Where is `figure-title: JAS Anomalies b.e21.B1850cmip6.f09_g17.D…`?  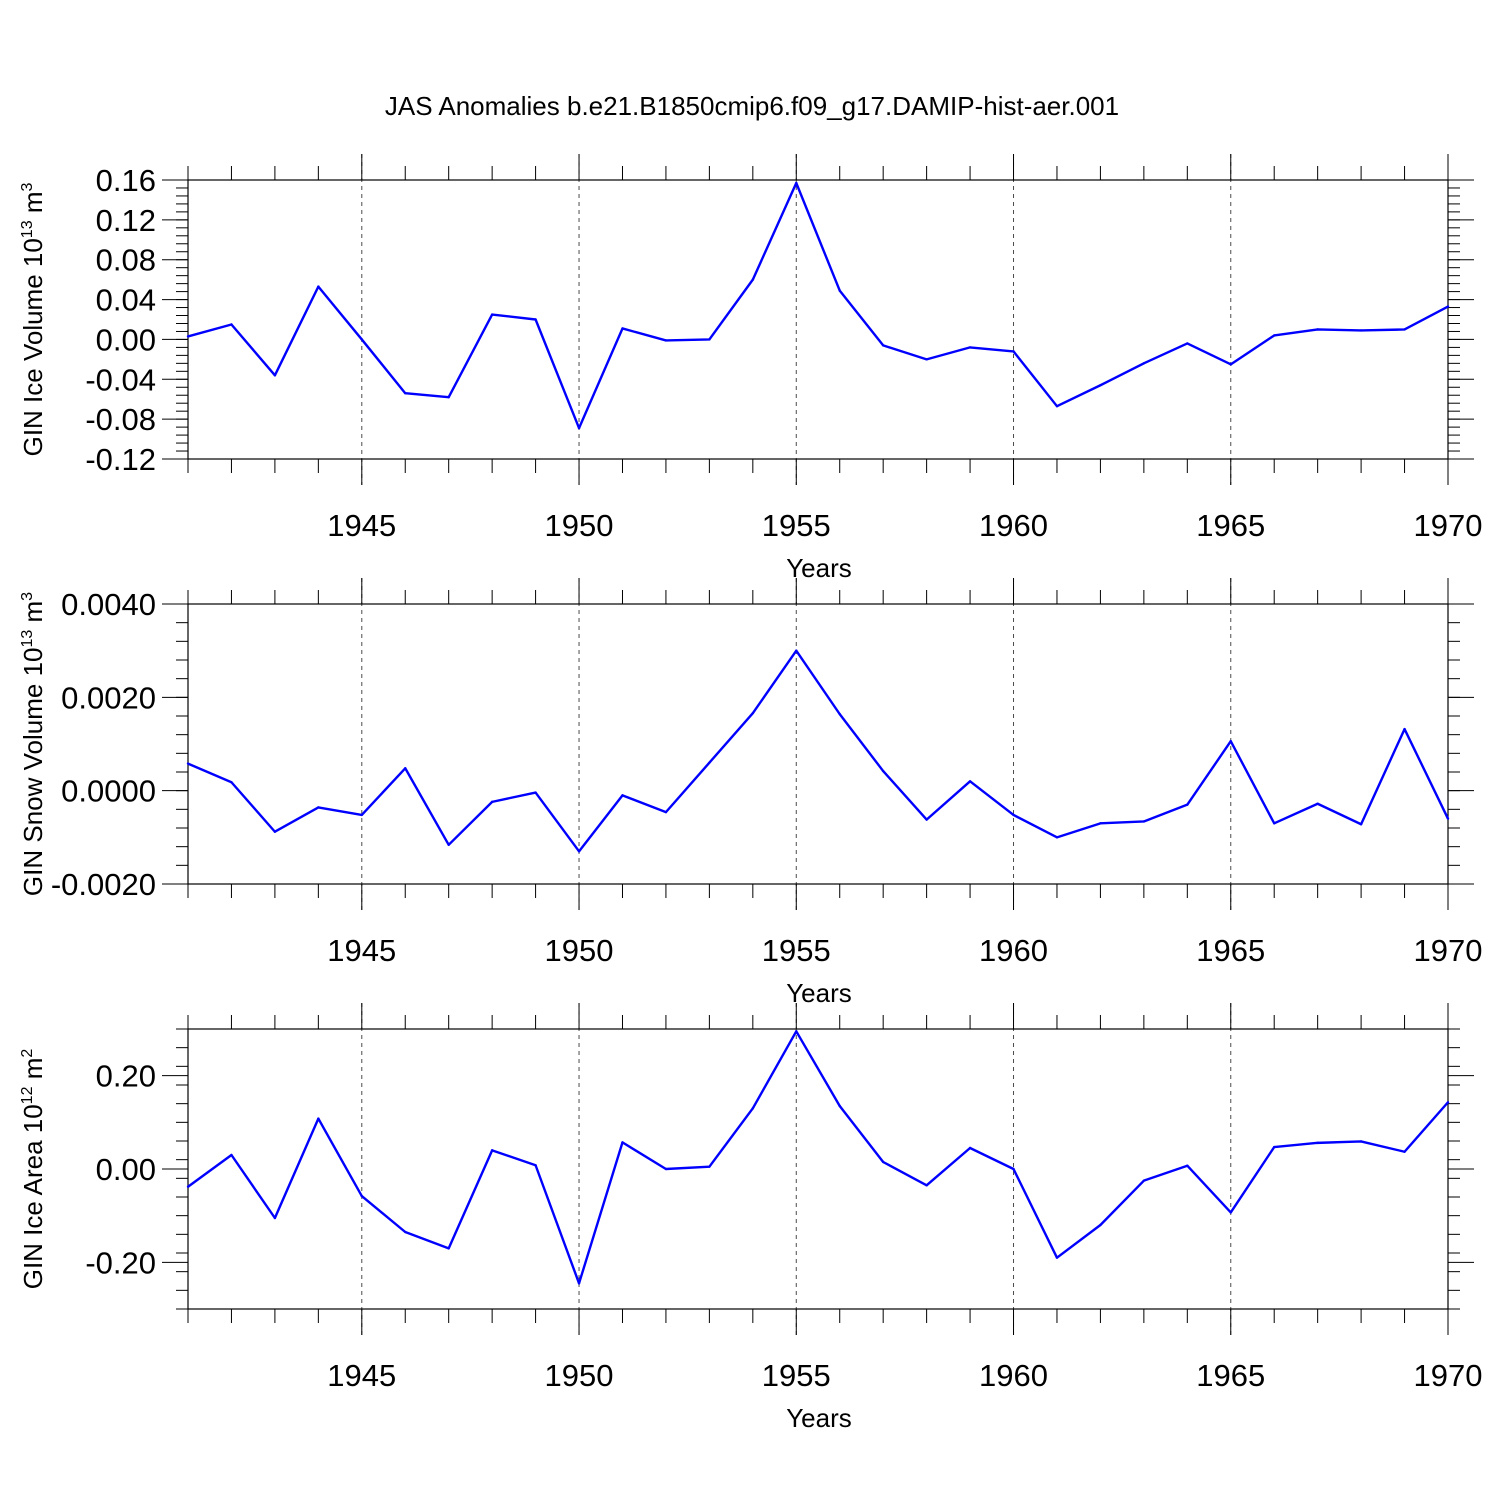 figure-title: JAS Anomalies b.e21.B1850cmip6.f09_g17.D… is located at coordinates (752, 106).